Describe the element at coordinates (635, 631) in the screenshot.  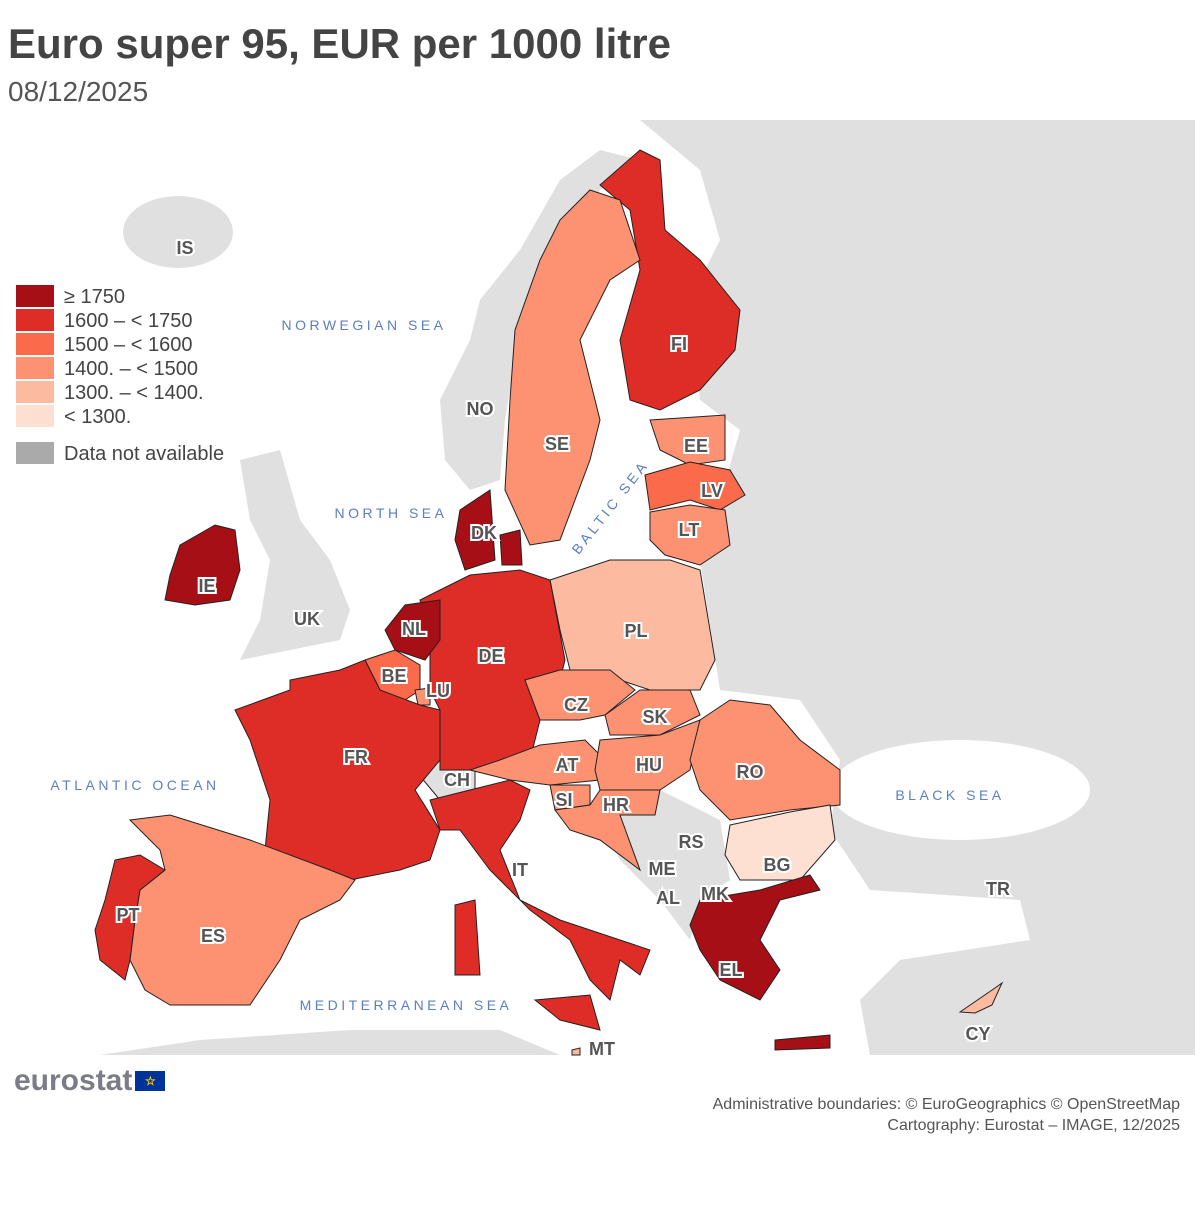
I see `label-PL: PL` at that location.